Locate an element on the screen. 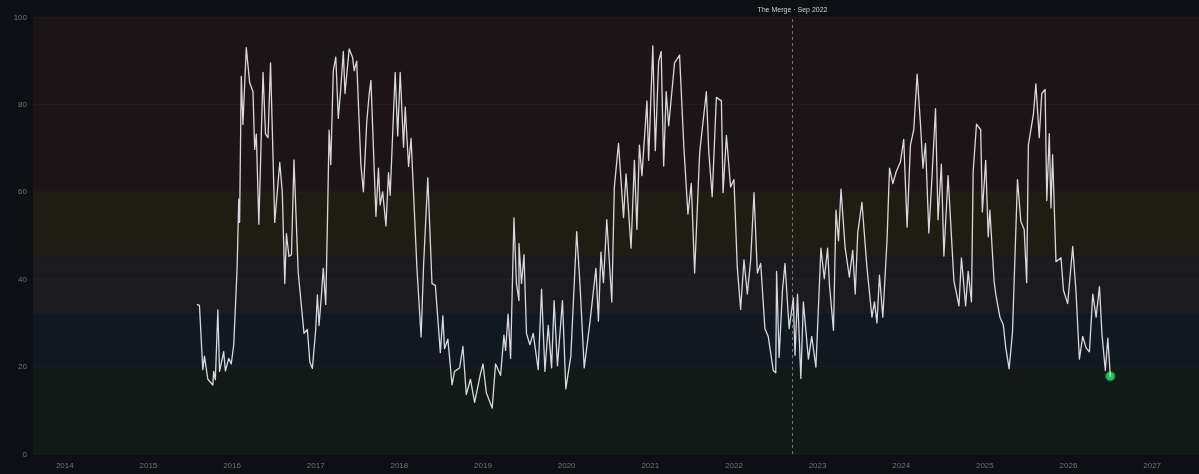  x-tick-label: 2019 is located at coordinates (483, 465).